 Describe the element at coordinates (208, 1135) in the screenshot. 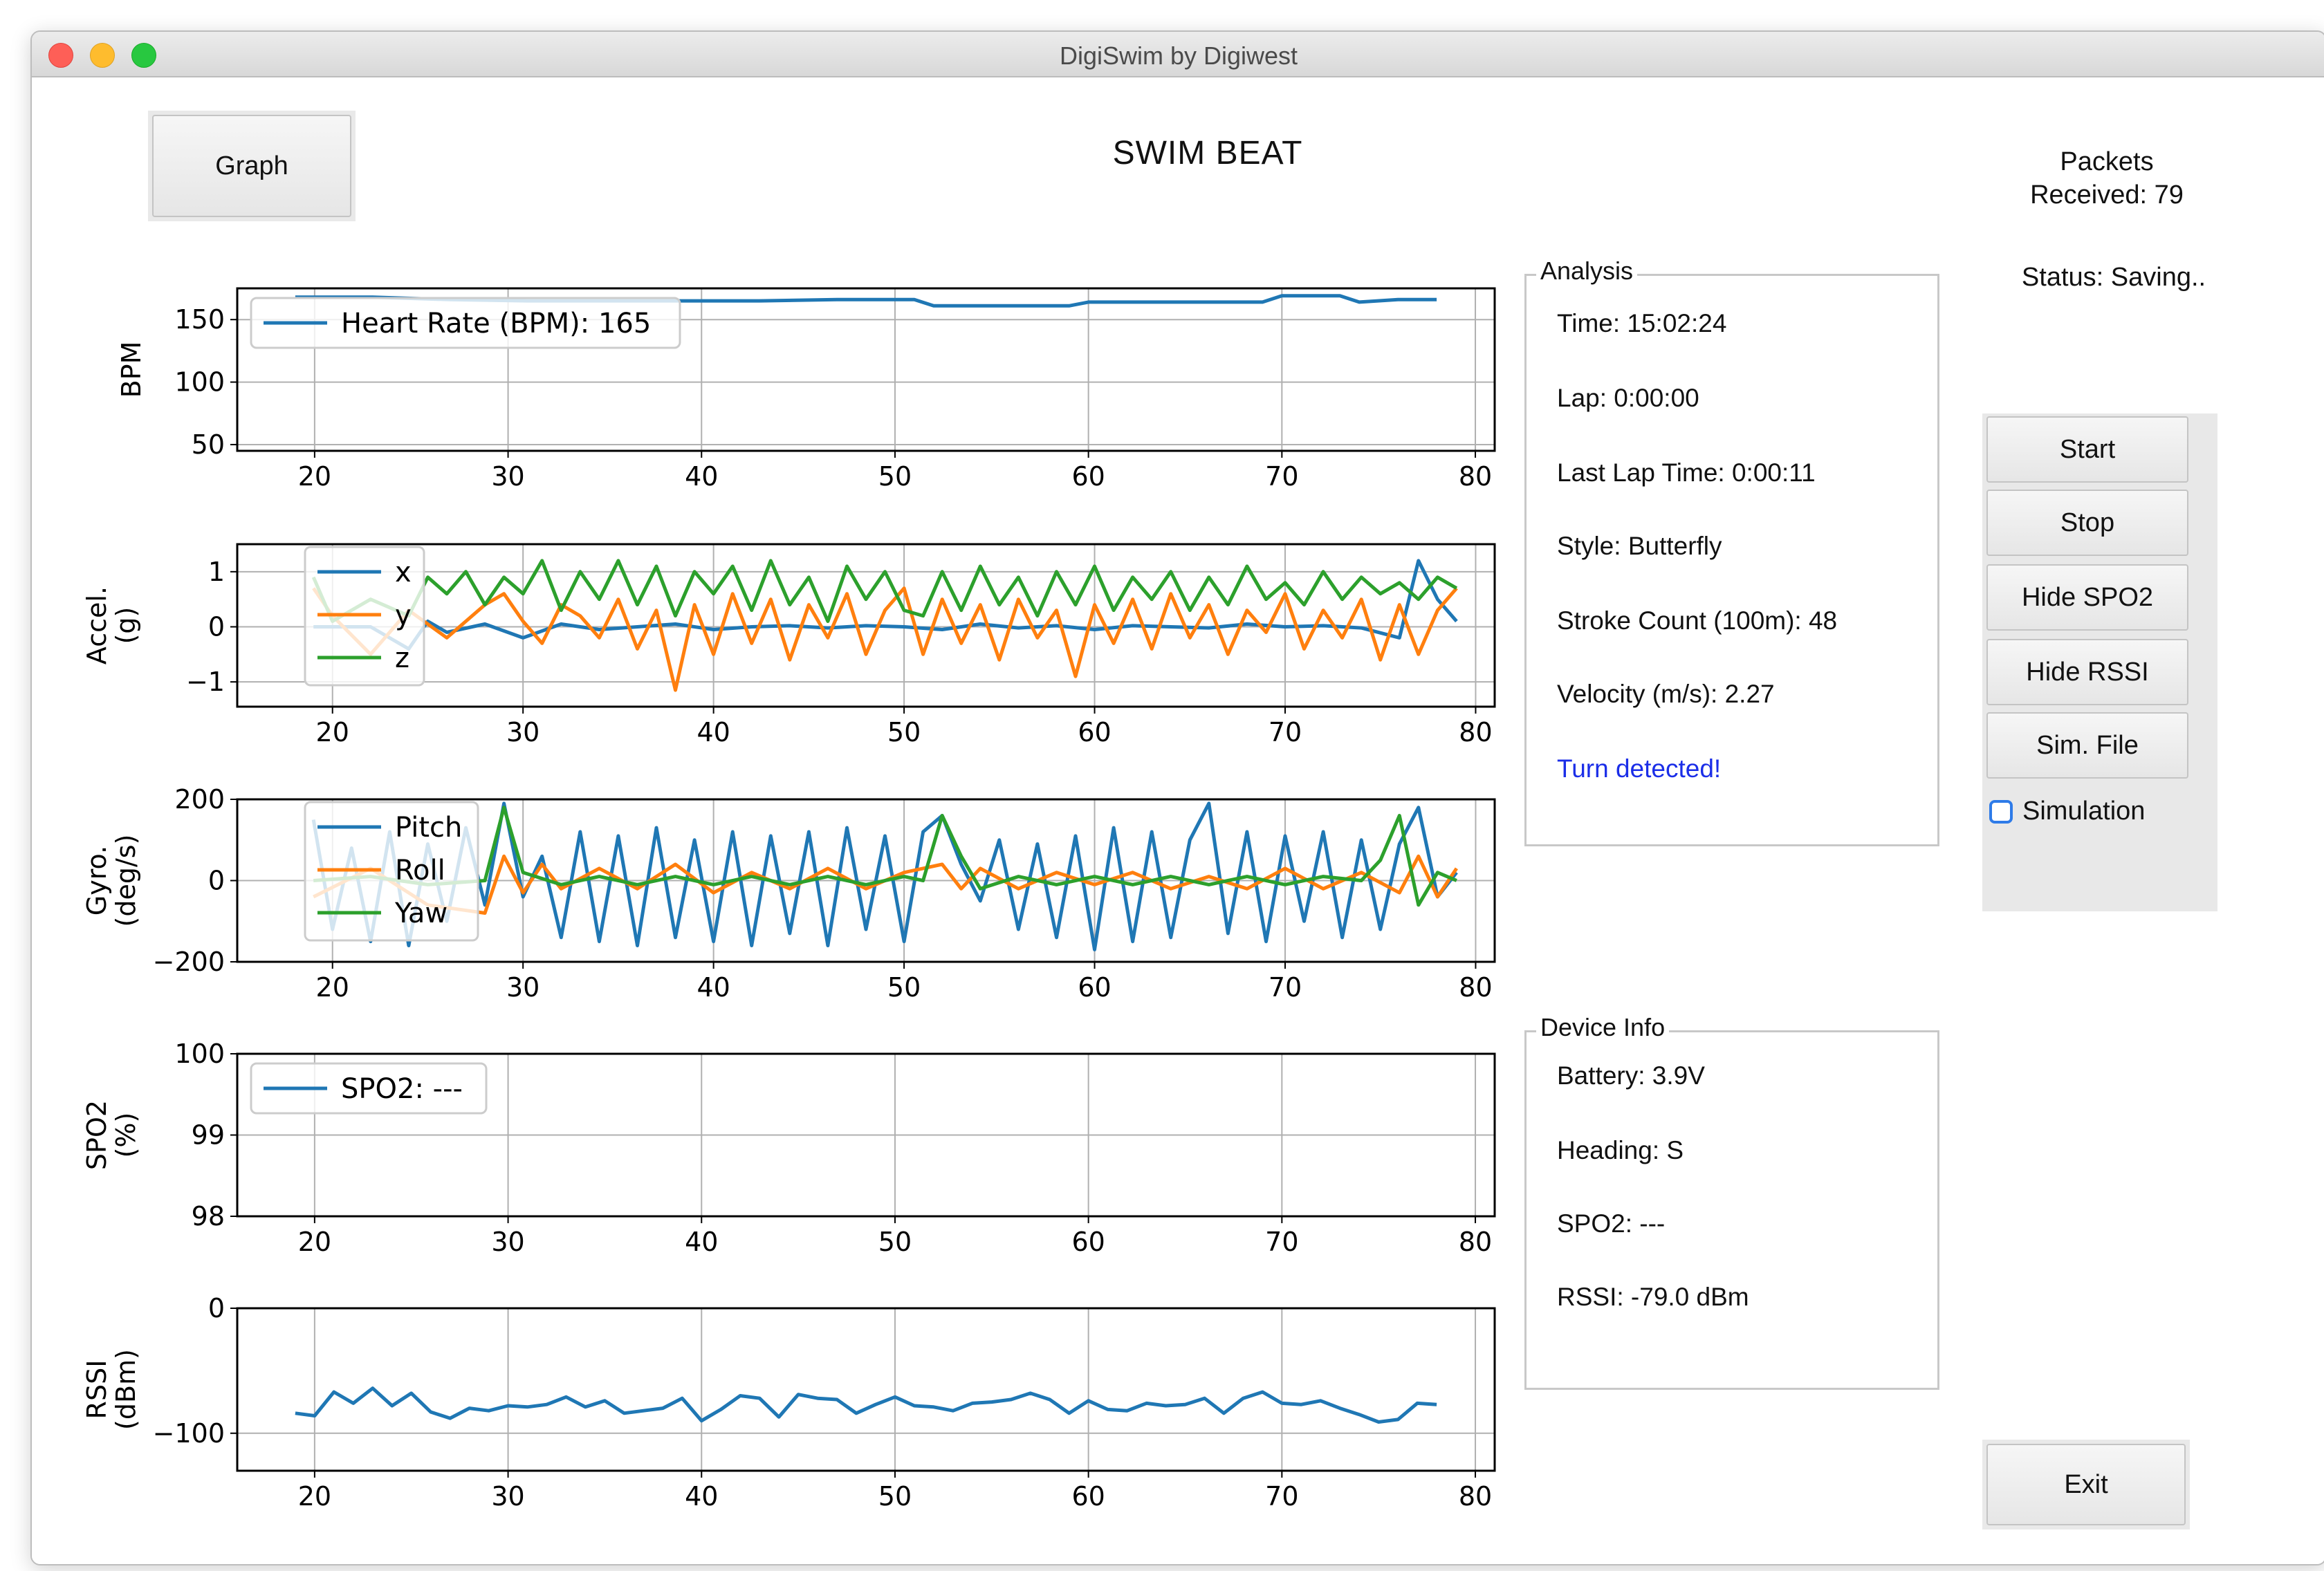

I see `y-tick-label: 99` at that location.